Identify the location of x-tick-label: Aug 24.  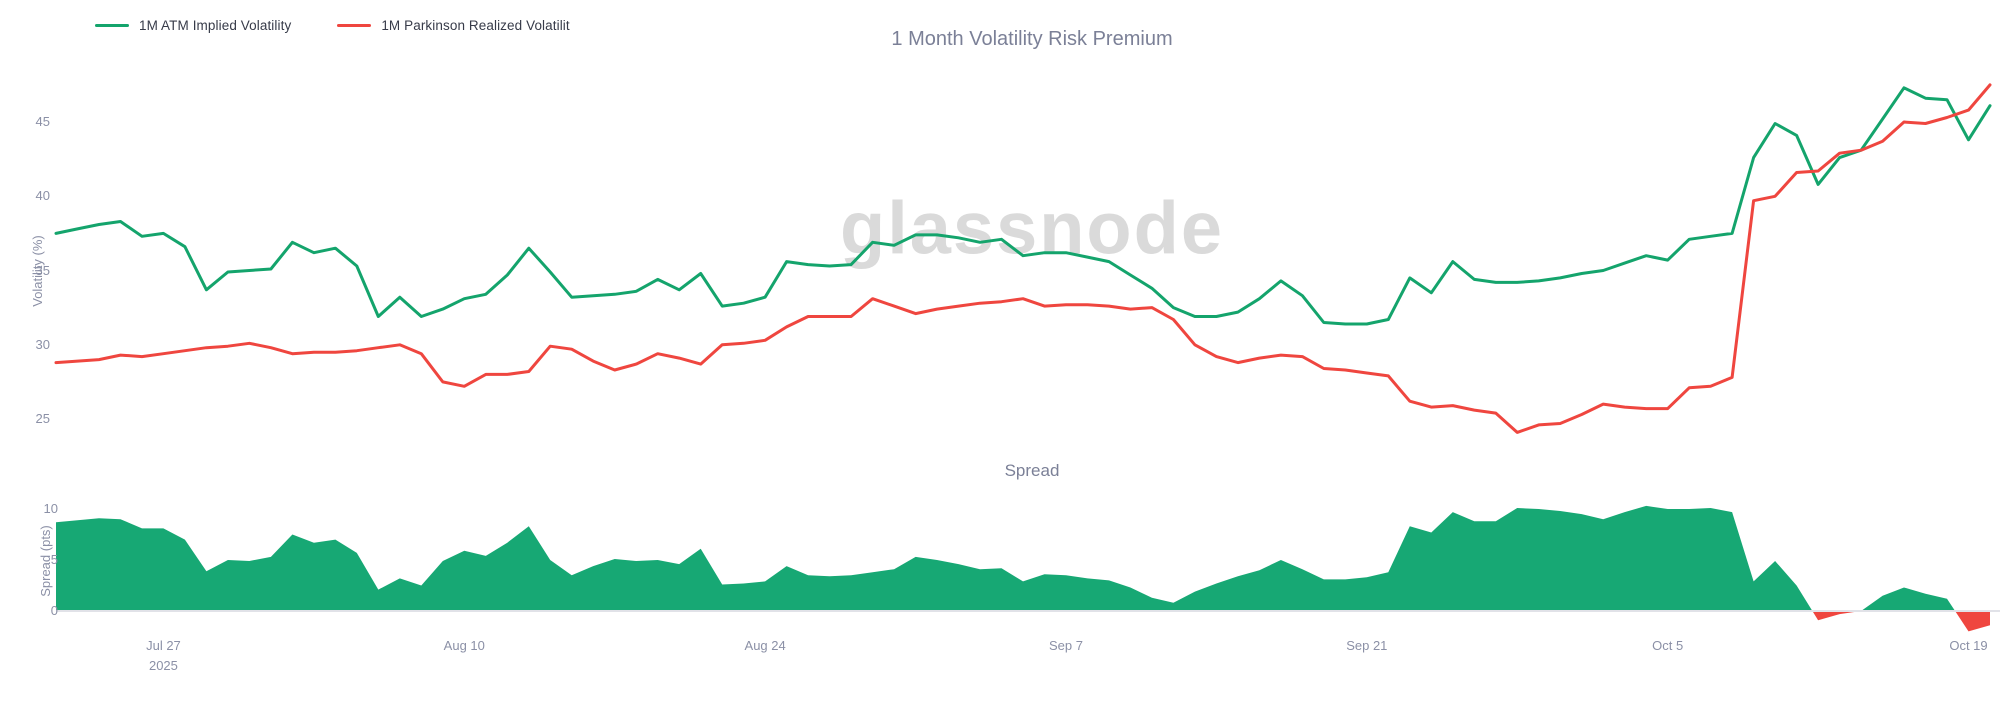
(765, 645).